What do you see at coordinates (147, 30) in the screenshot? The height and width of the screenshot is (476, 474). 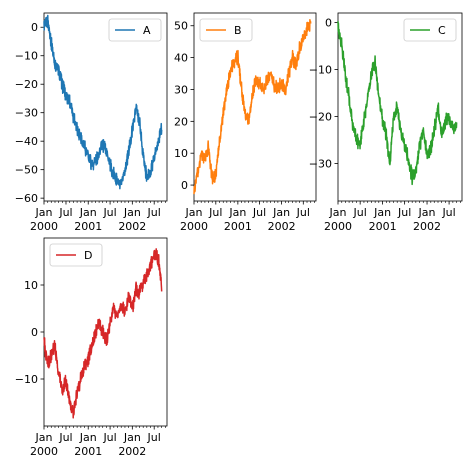 I see `legend-label: A` at bounding box center [147, 30].